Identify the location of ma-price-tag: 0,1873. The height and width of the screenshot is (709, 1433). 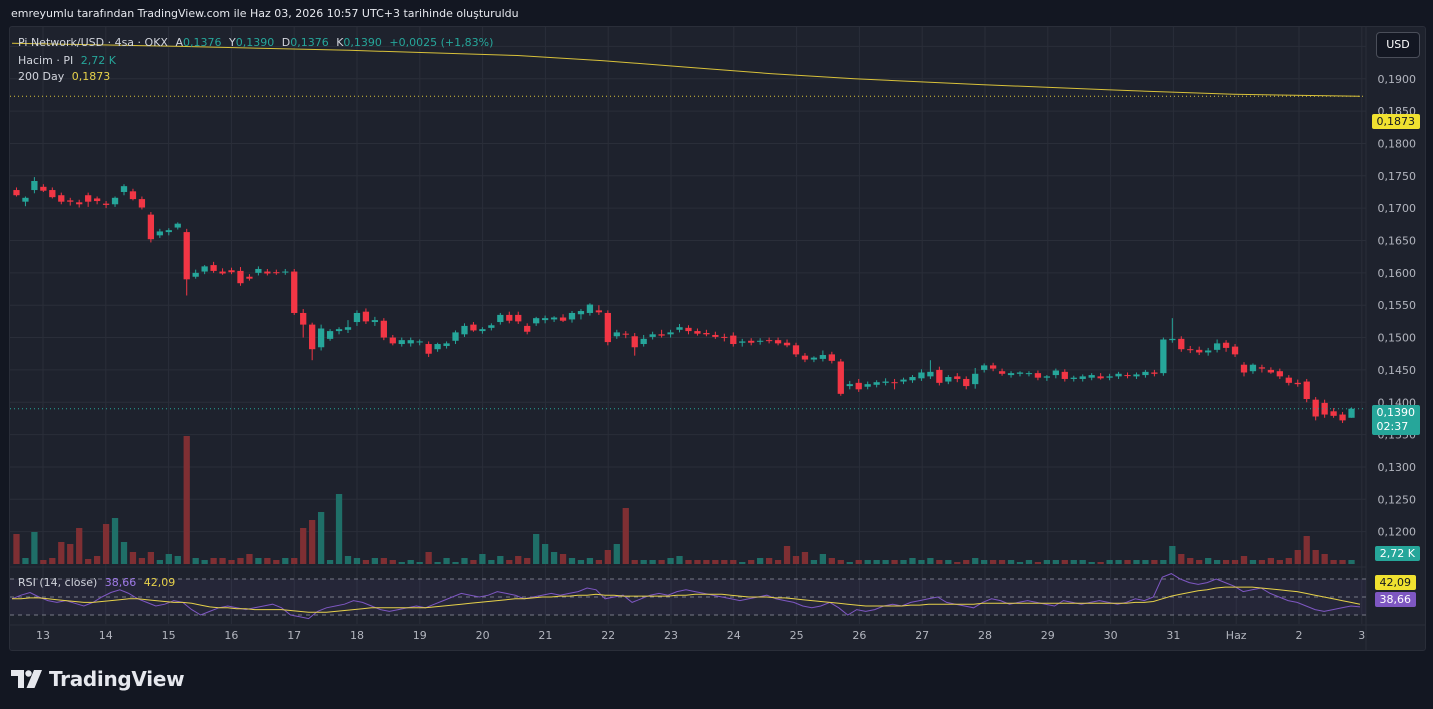
(1395, 121).